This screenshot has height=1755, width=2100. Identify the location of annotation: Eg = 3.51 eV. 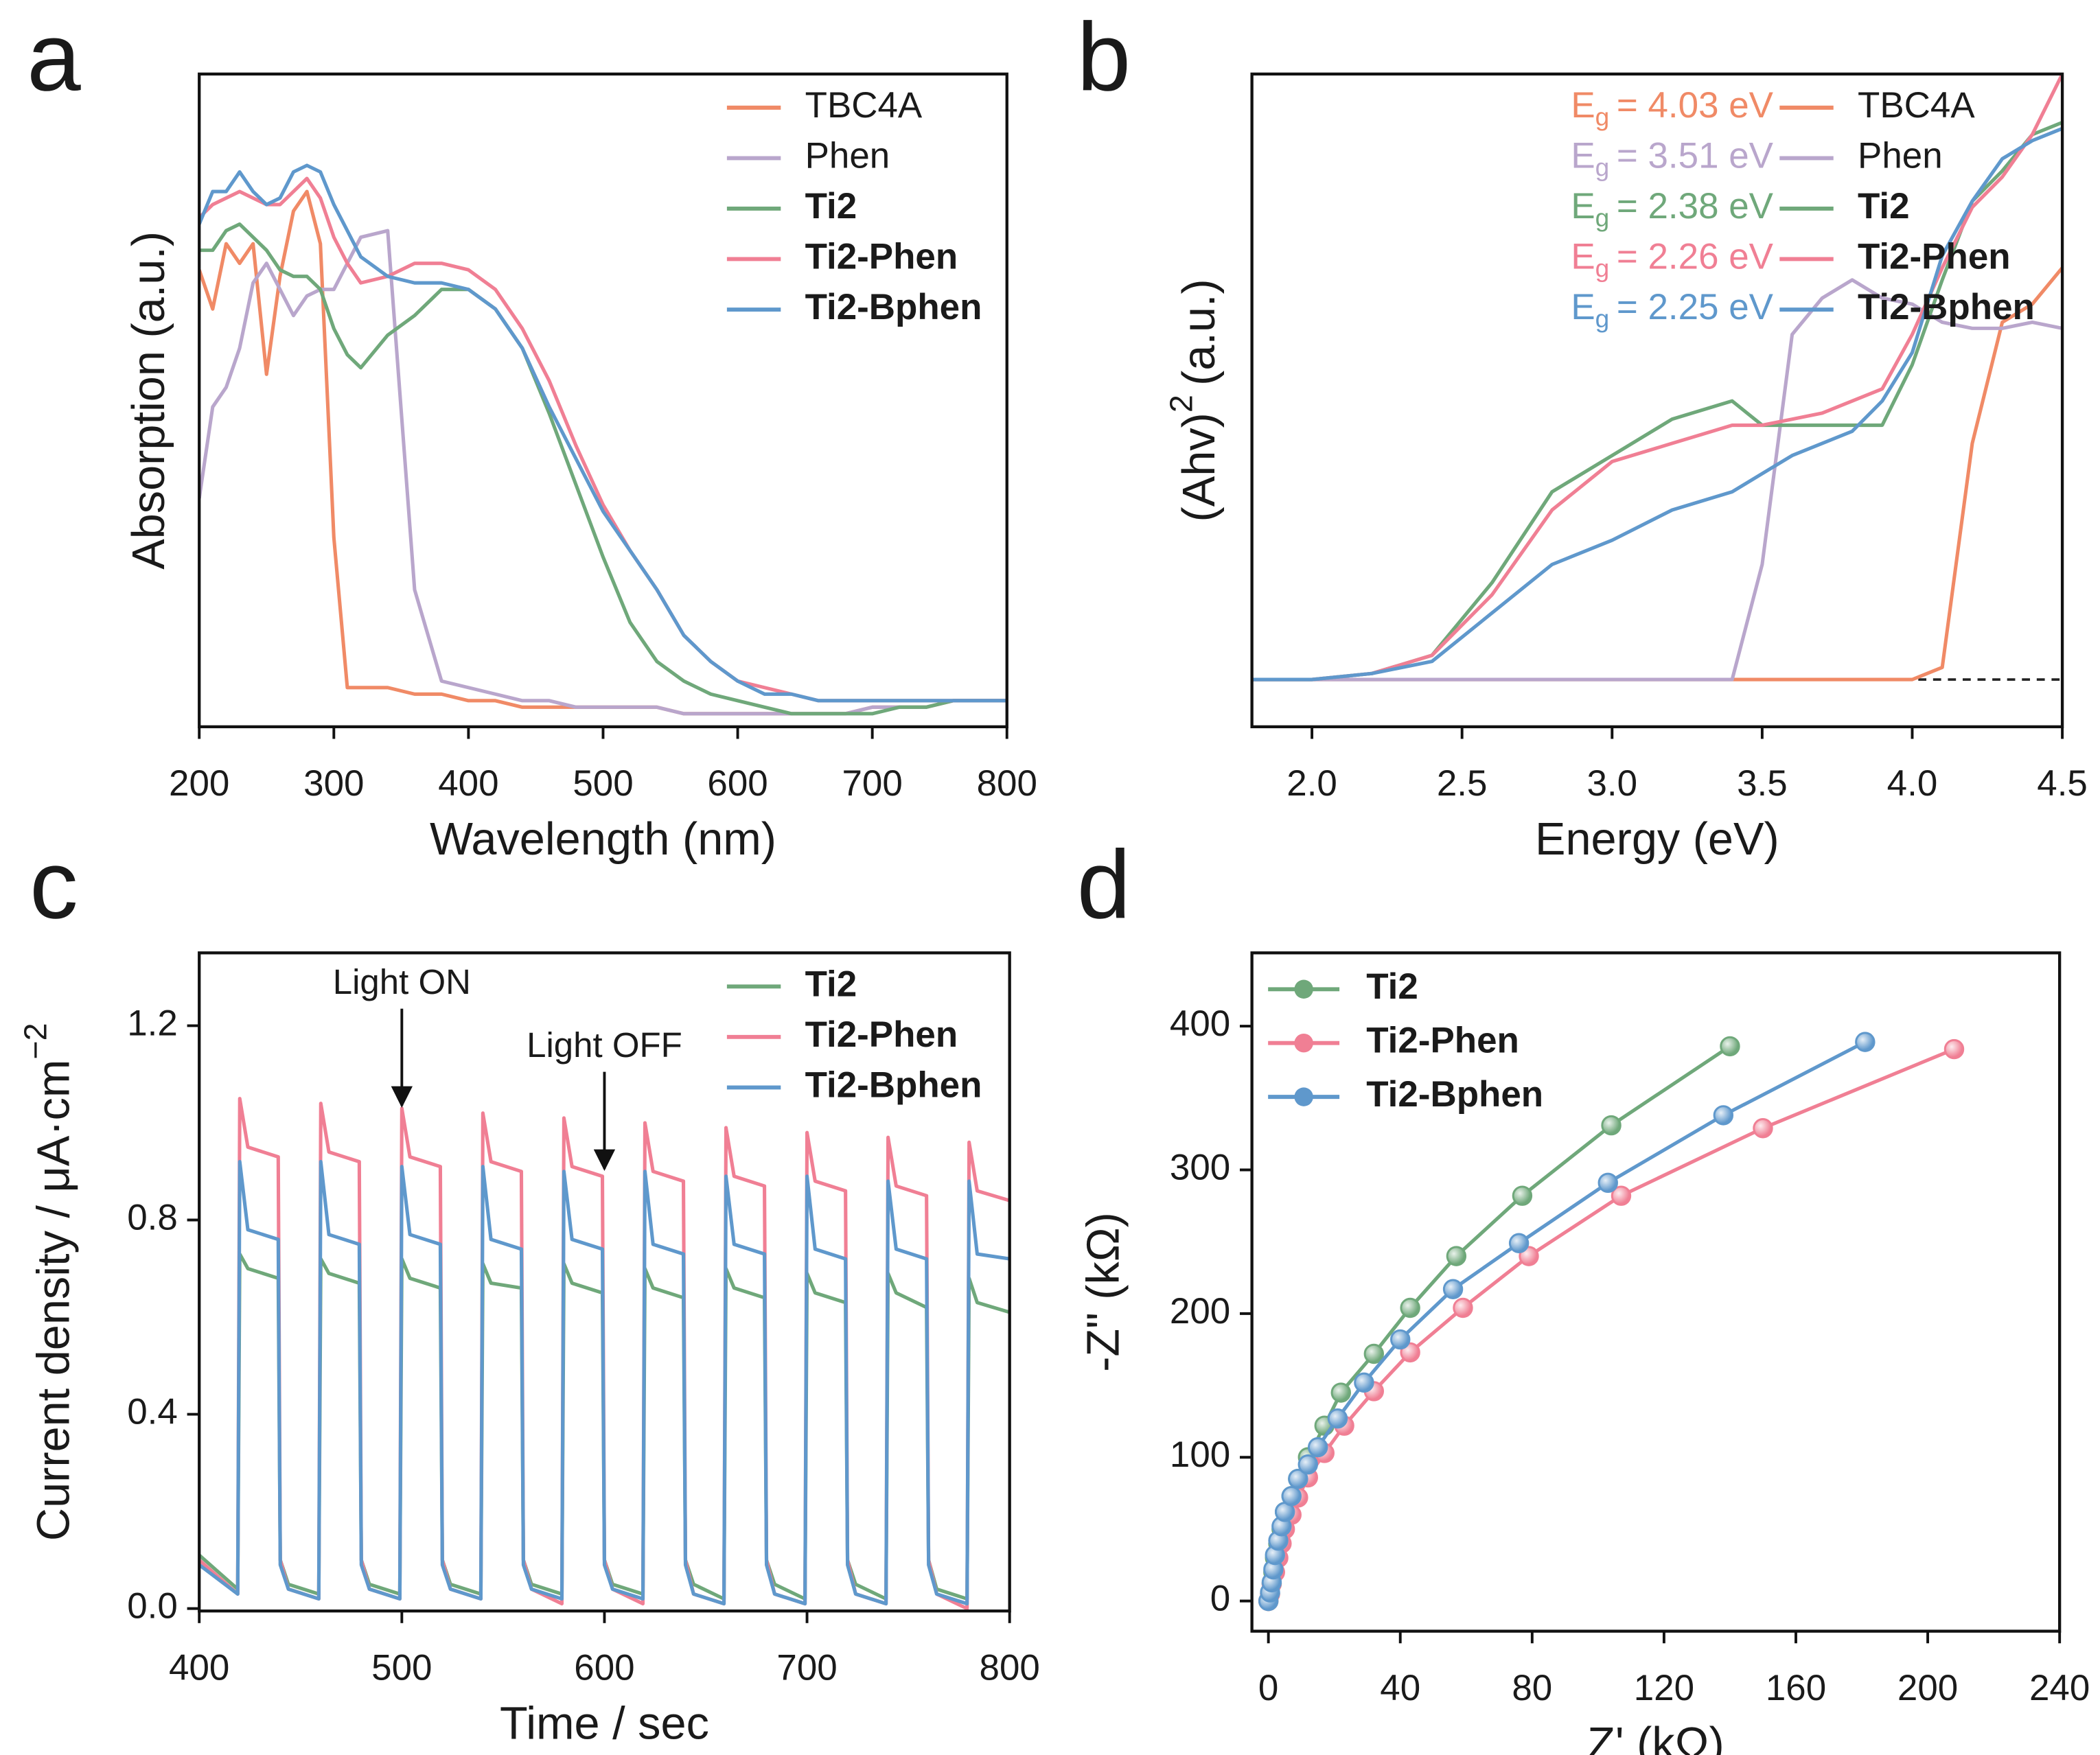
(1672, 158).